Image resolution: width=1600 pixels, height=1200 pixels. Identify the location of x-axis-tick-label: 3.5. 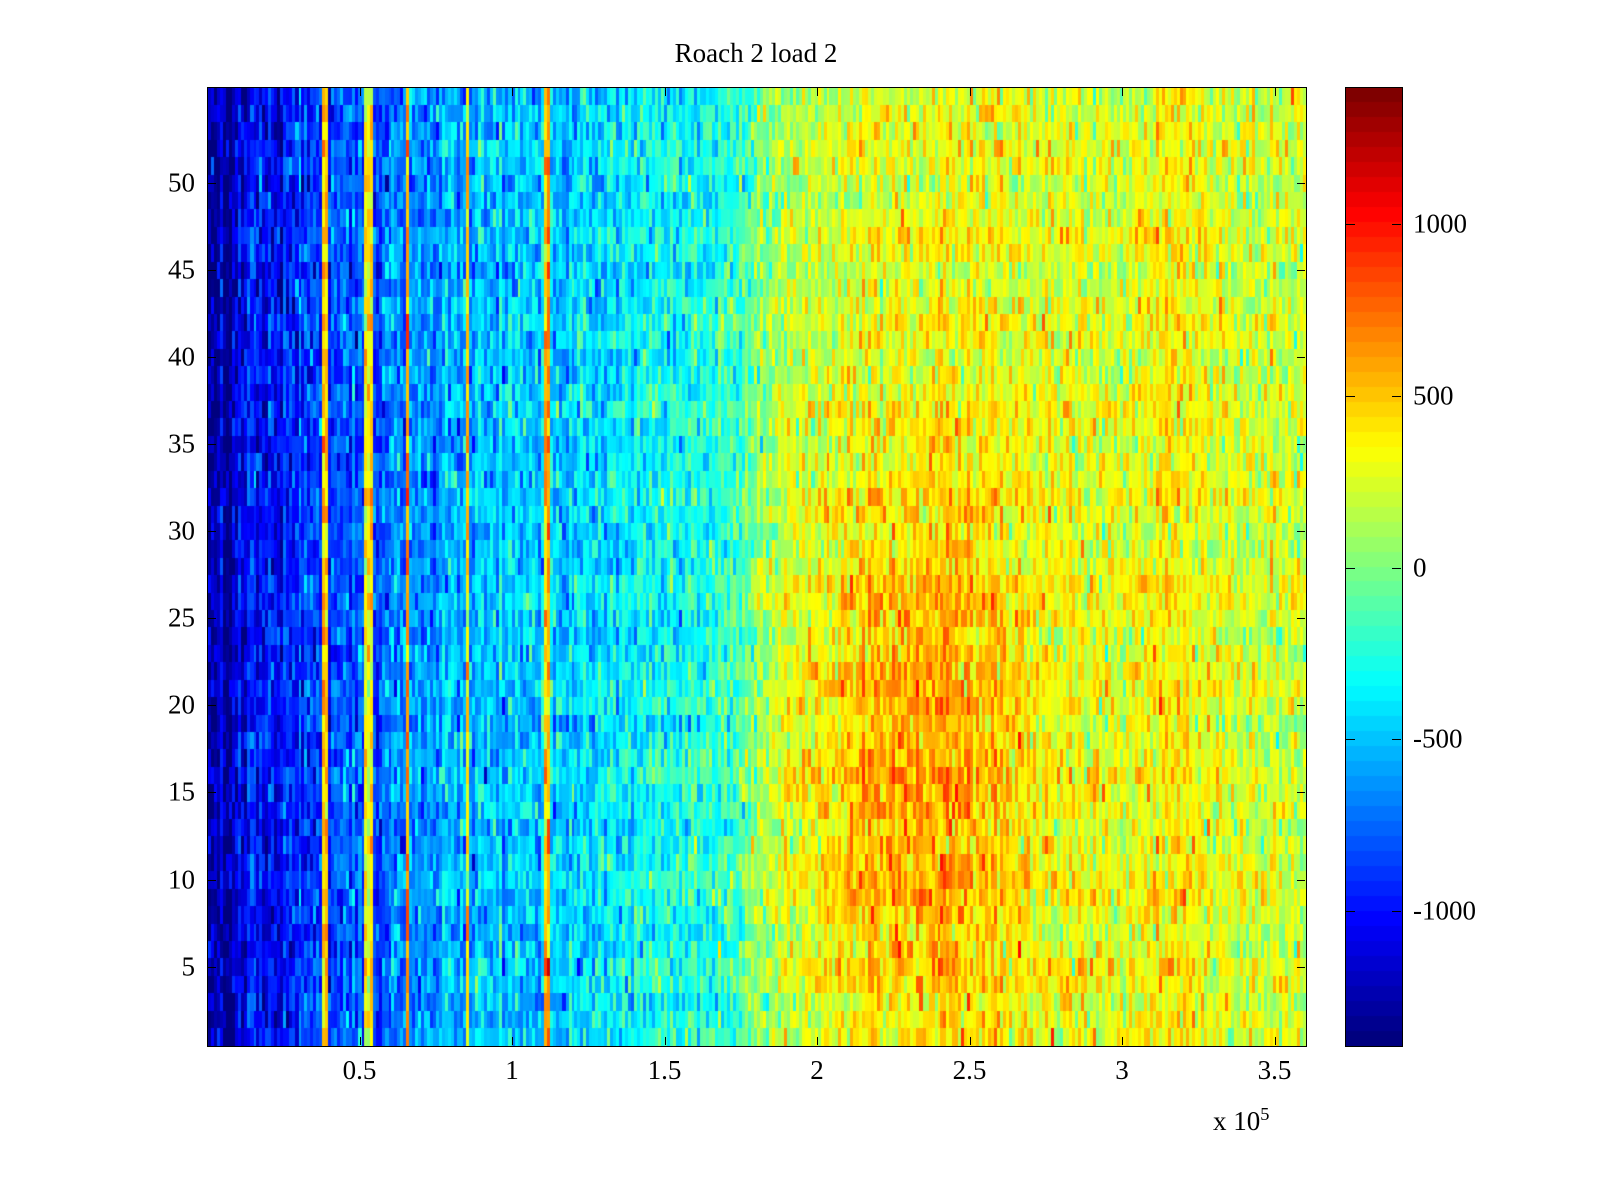
(1274, 1070).